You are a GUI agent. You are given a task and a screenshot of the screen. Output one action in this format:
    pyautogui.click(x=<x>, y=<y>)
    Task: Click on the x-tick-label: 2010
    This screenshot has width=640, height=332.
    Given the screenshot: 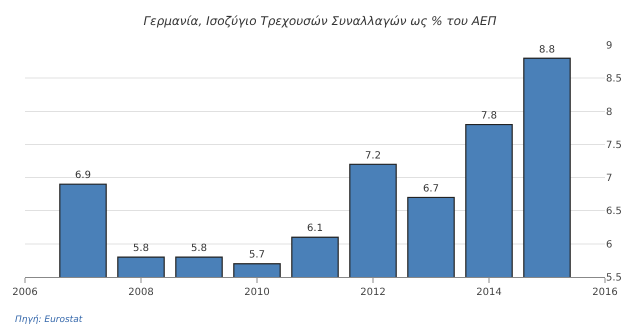 What is the action you would take?
    pyautogui.click(x=257, y=292)
    